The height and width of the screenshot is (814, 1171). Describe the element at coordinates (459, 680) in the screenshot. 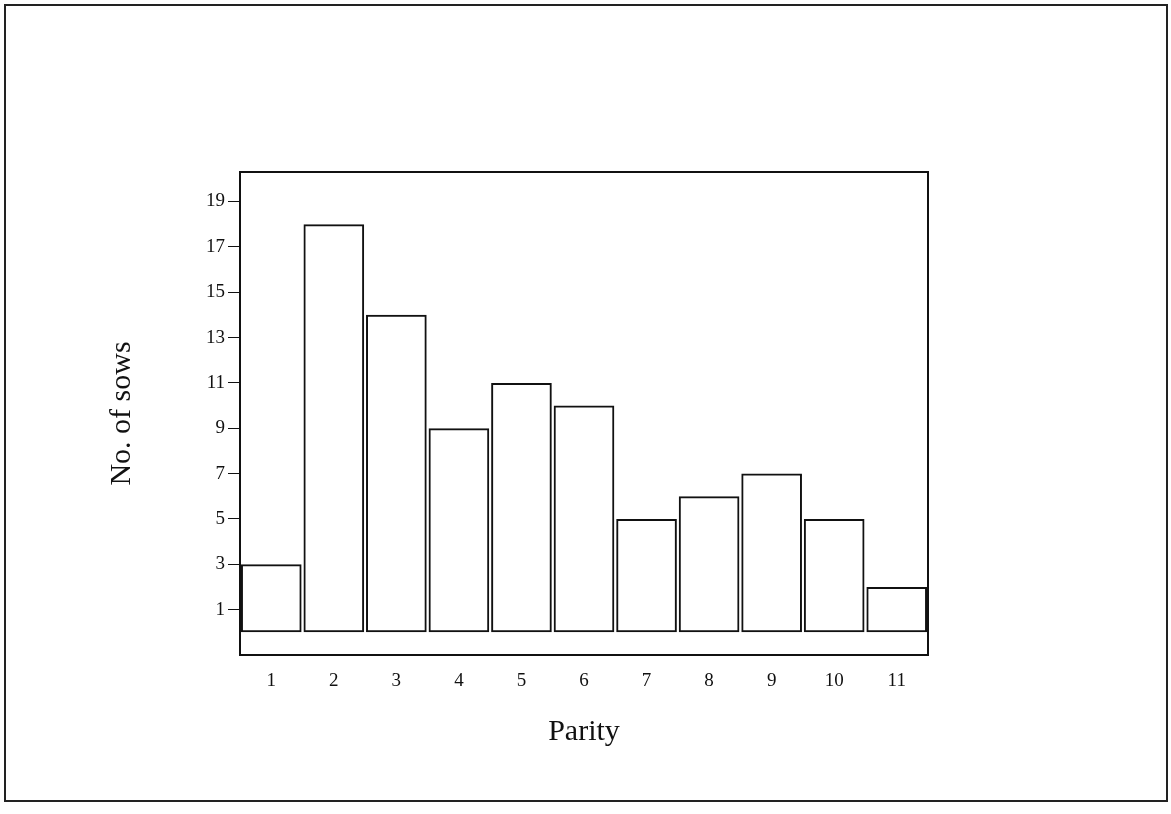

I see `x-tick-label: 4` at that location.